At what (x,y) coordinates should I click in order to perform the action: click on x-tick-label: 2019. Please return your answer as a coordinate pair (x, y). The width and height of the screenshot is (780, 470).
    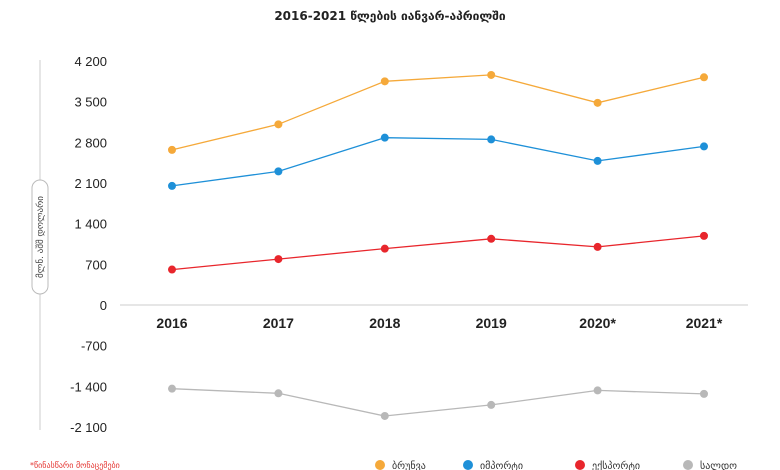
    Looking at the image, I should click on (491, 323).